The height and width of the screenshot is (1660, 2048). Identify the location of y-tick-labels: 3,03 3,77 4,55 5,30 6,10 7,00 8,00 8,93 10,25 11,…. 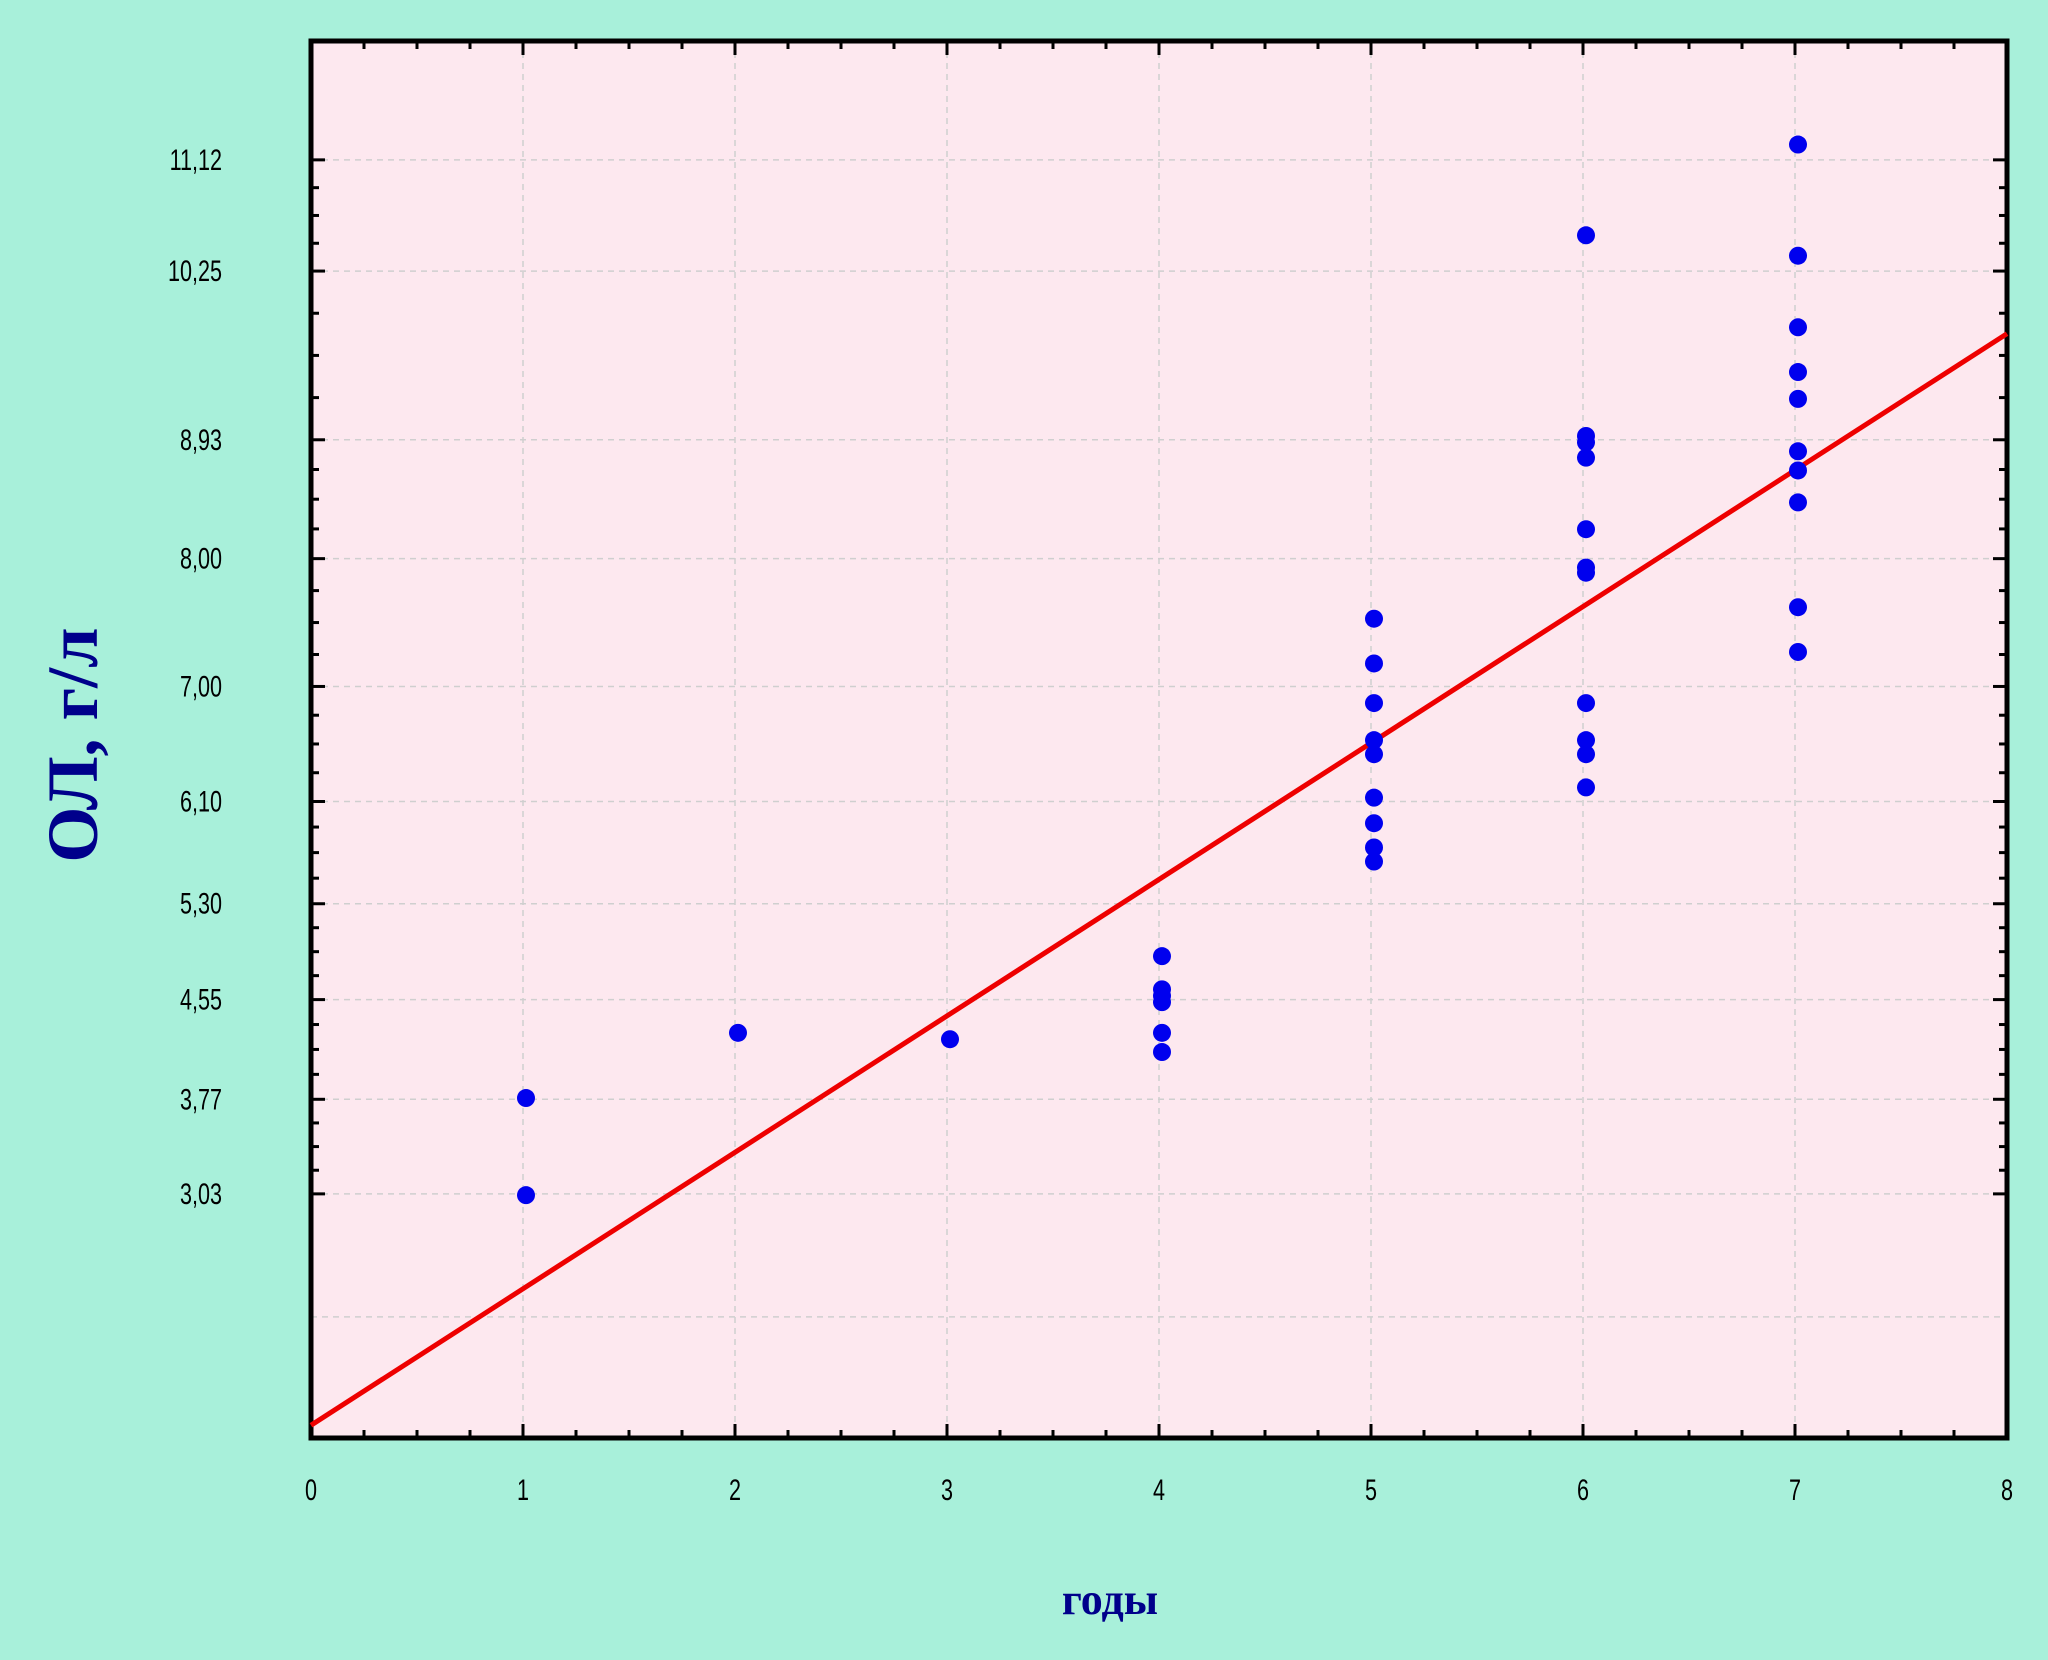
(195, 676).